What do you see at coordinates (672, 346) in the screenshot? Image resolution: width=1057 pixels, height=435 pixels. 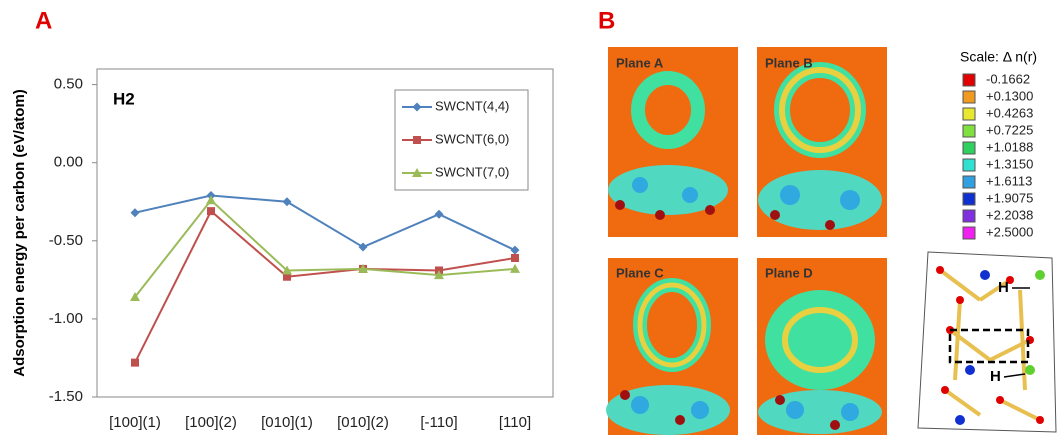 I see `plane-c-image` at bounding box center [672, 346].